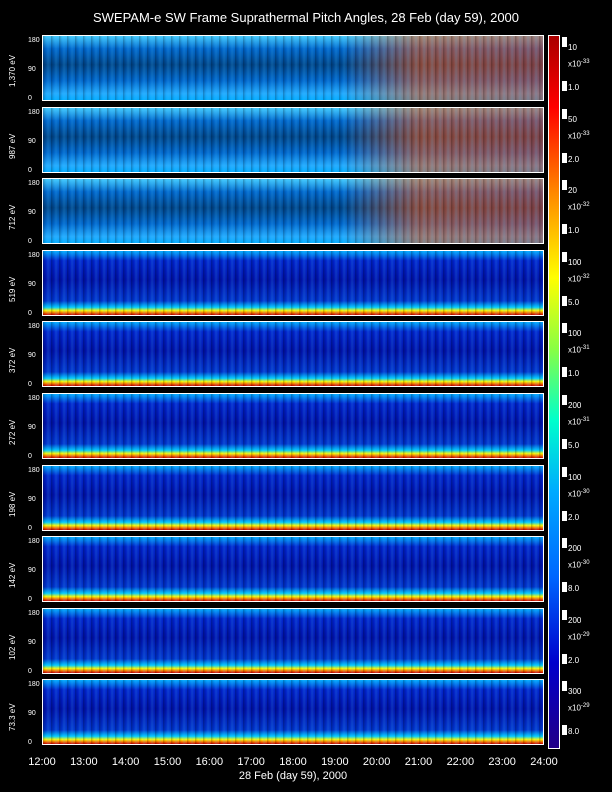 Image resolution: width=612 pixels, height=792 pixels. Describe the element at coordinates (167, 762) in the screenshot. I see `x-tick-label: 15:00` at that location.